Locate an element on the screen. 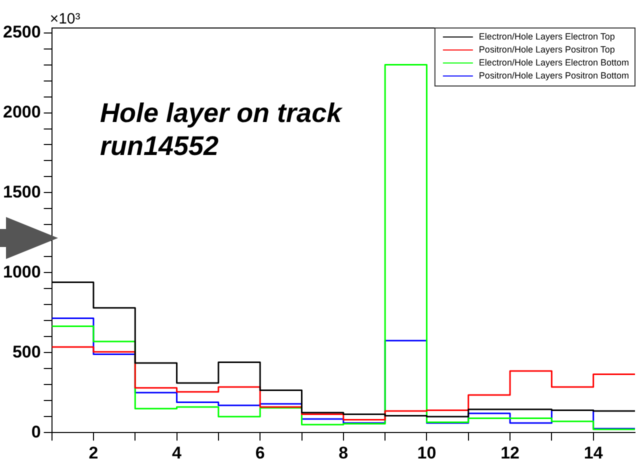  y-axis-title: ×10³ is located at coordinates (65, 19).